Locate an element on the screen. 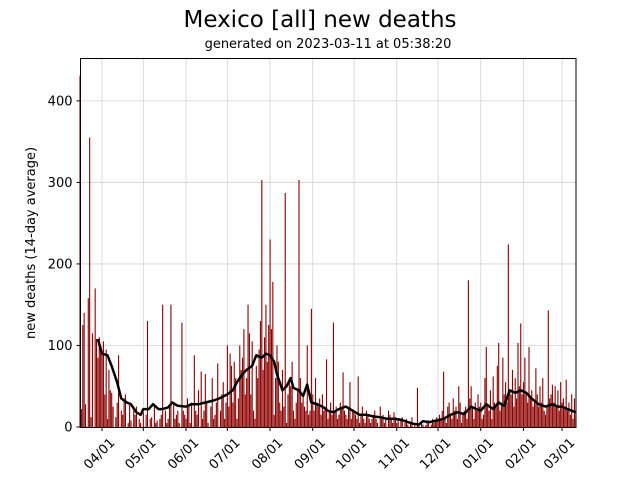  x-tick-label: 04/01 is located at coordinates (99, 454).